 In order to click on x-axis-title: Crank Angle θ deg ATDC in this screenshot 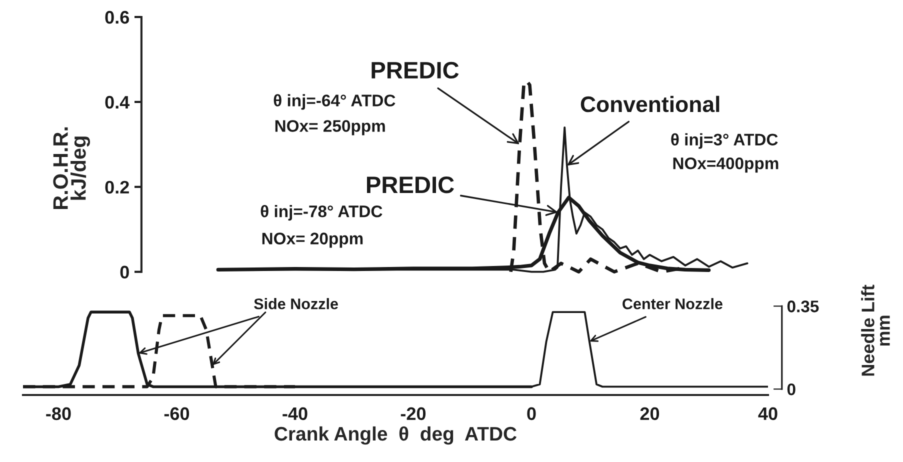, I will do `click(395, 435)`.